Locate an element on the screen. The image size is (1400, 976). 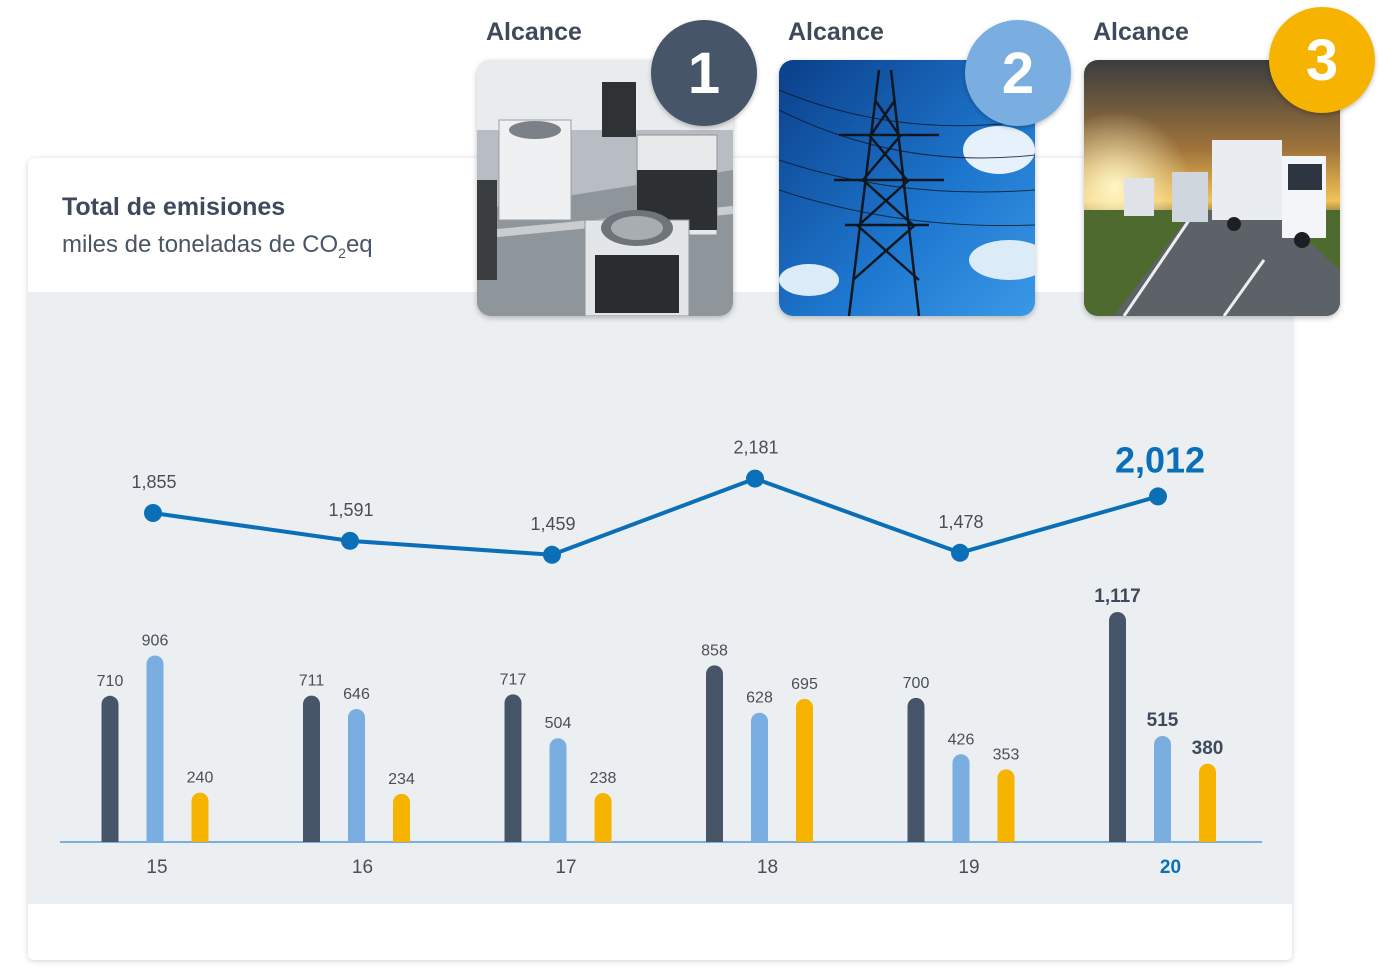
scope-1-badge: 1 is located at coordinates (704, 73).